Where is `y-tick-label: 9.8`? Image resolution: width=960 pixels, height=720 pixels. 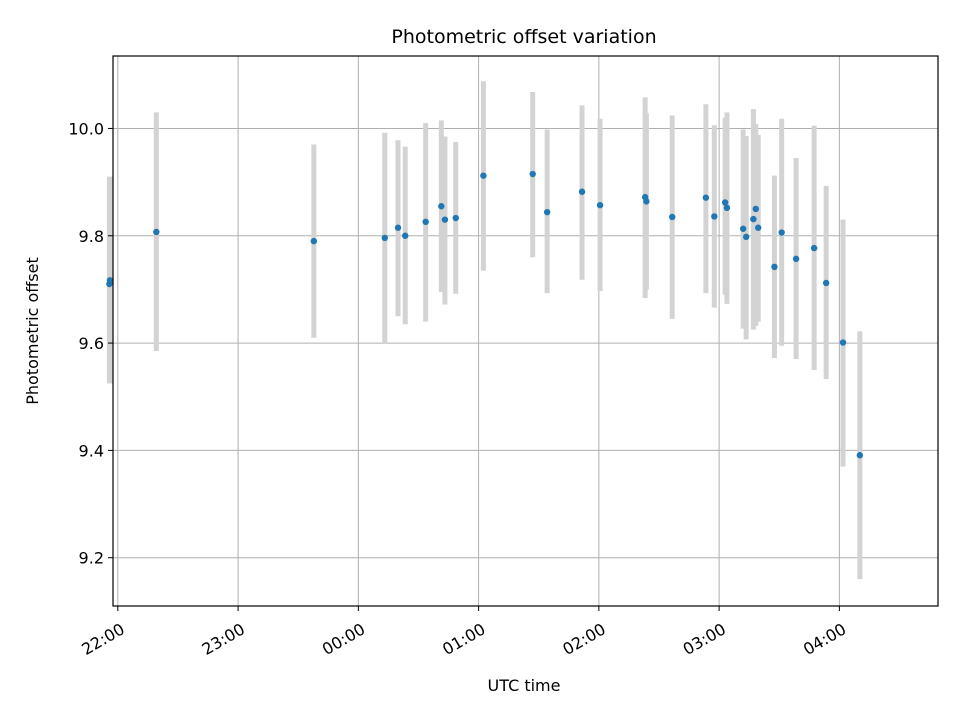 y-tick-label: 9.8 is located at coordinates (91, 236).